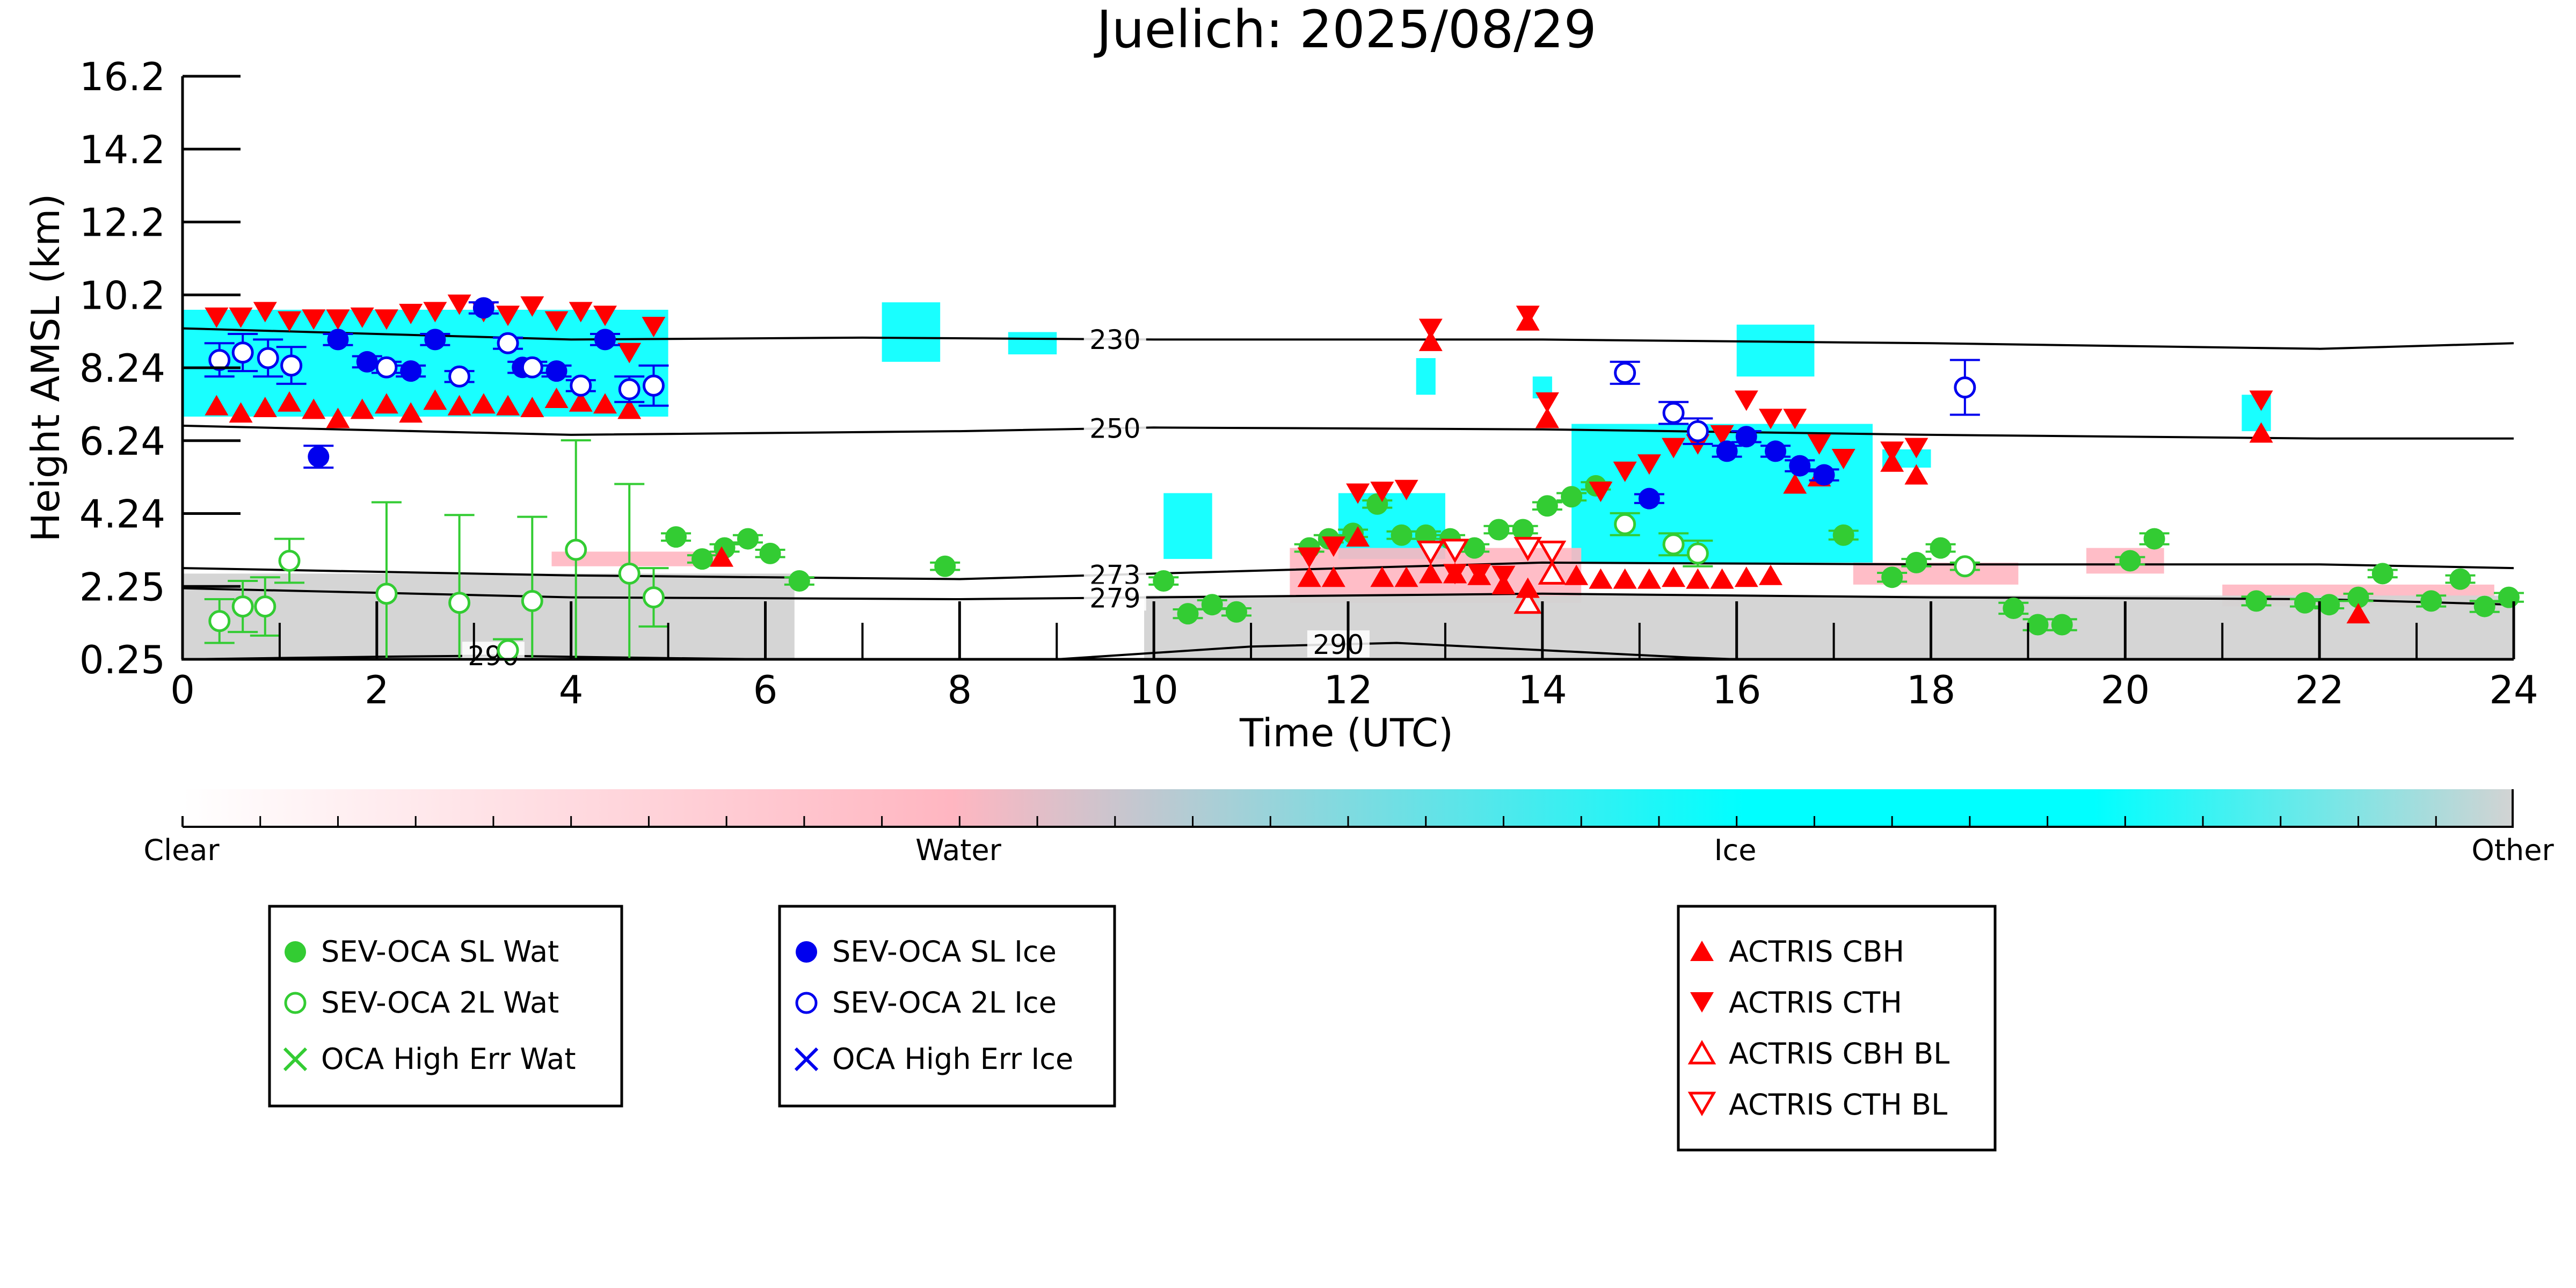  I want to click on x-tick-label: 10, so click(1153, 689).